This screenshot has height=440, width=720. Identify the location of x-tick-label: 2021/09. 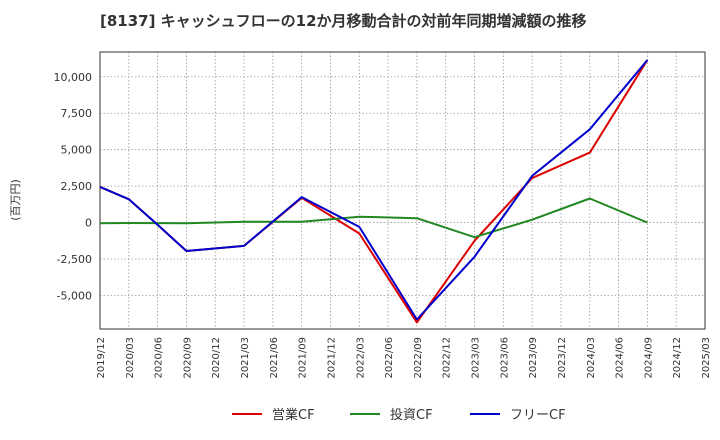
(303, 358).